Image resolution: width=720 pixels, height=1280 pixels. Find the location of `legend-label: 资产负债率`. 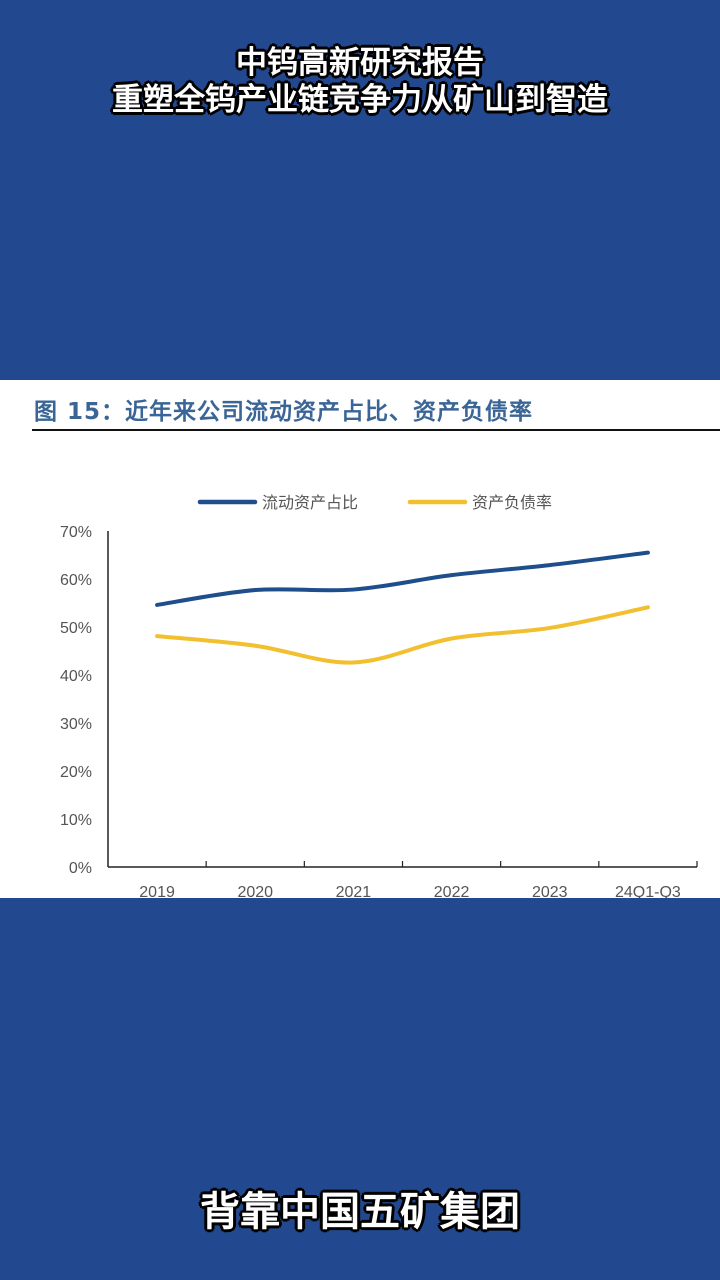

legend-label: 资产负债率 is located at coordinates (512, 502).